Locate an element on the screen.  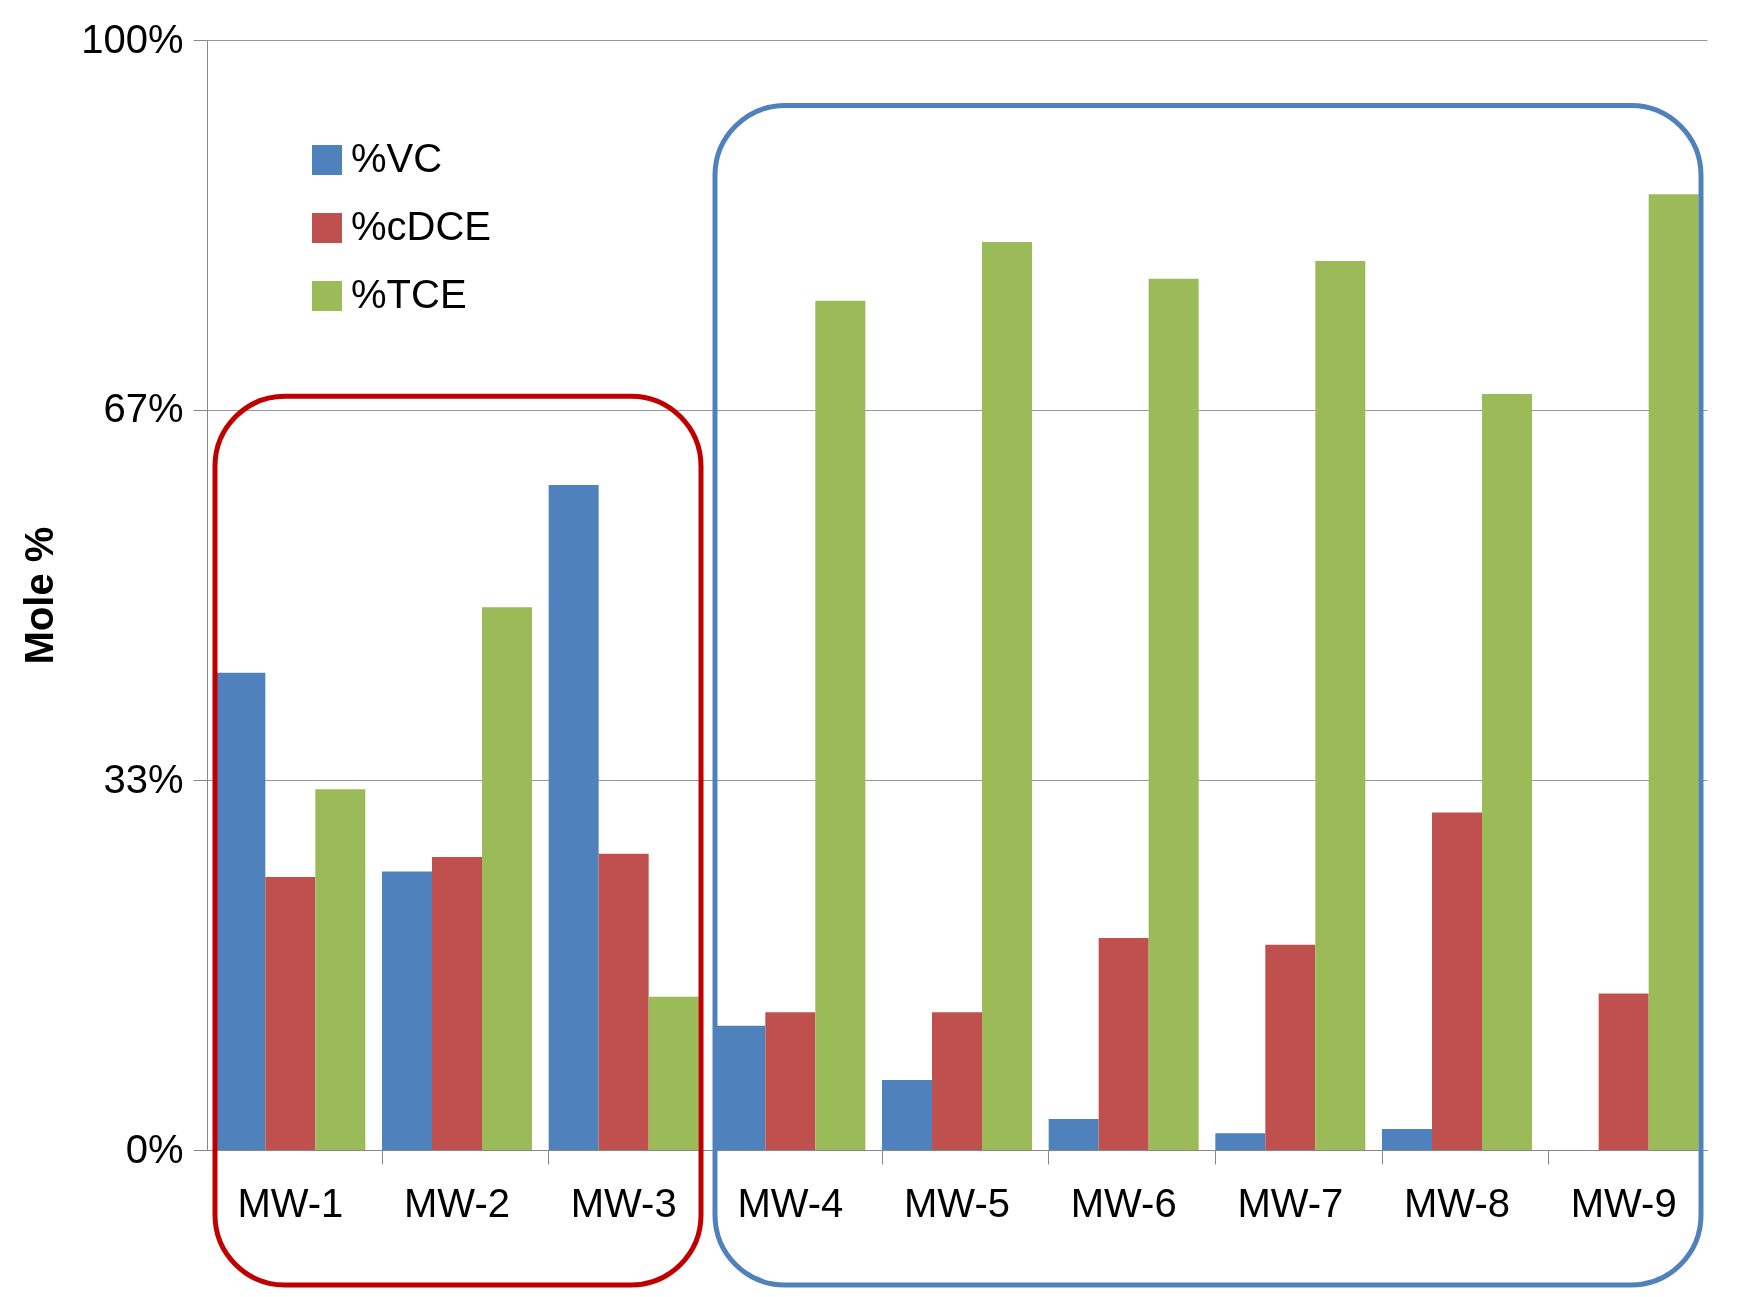
y-tick-label: 0% is located at coordinates (154, 1148).